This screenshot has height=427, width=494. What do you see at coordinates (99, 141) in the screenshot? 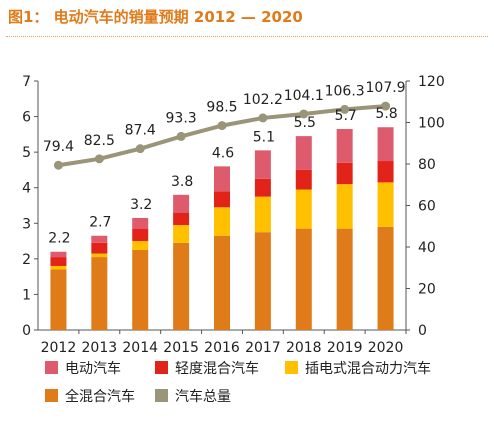
I see `total-label: 82.5` at bounding box center [99, 141].